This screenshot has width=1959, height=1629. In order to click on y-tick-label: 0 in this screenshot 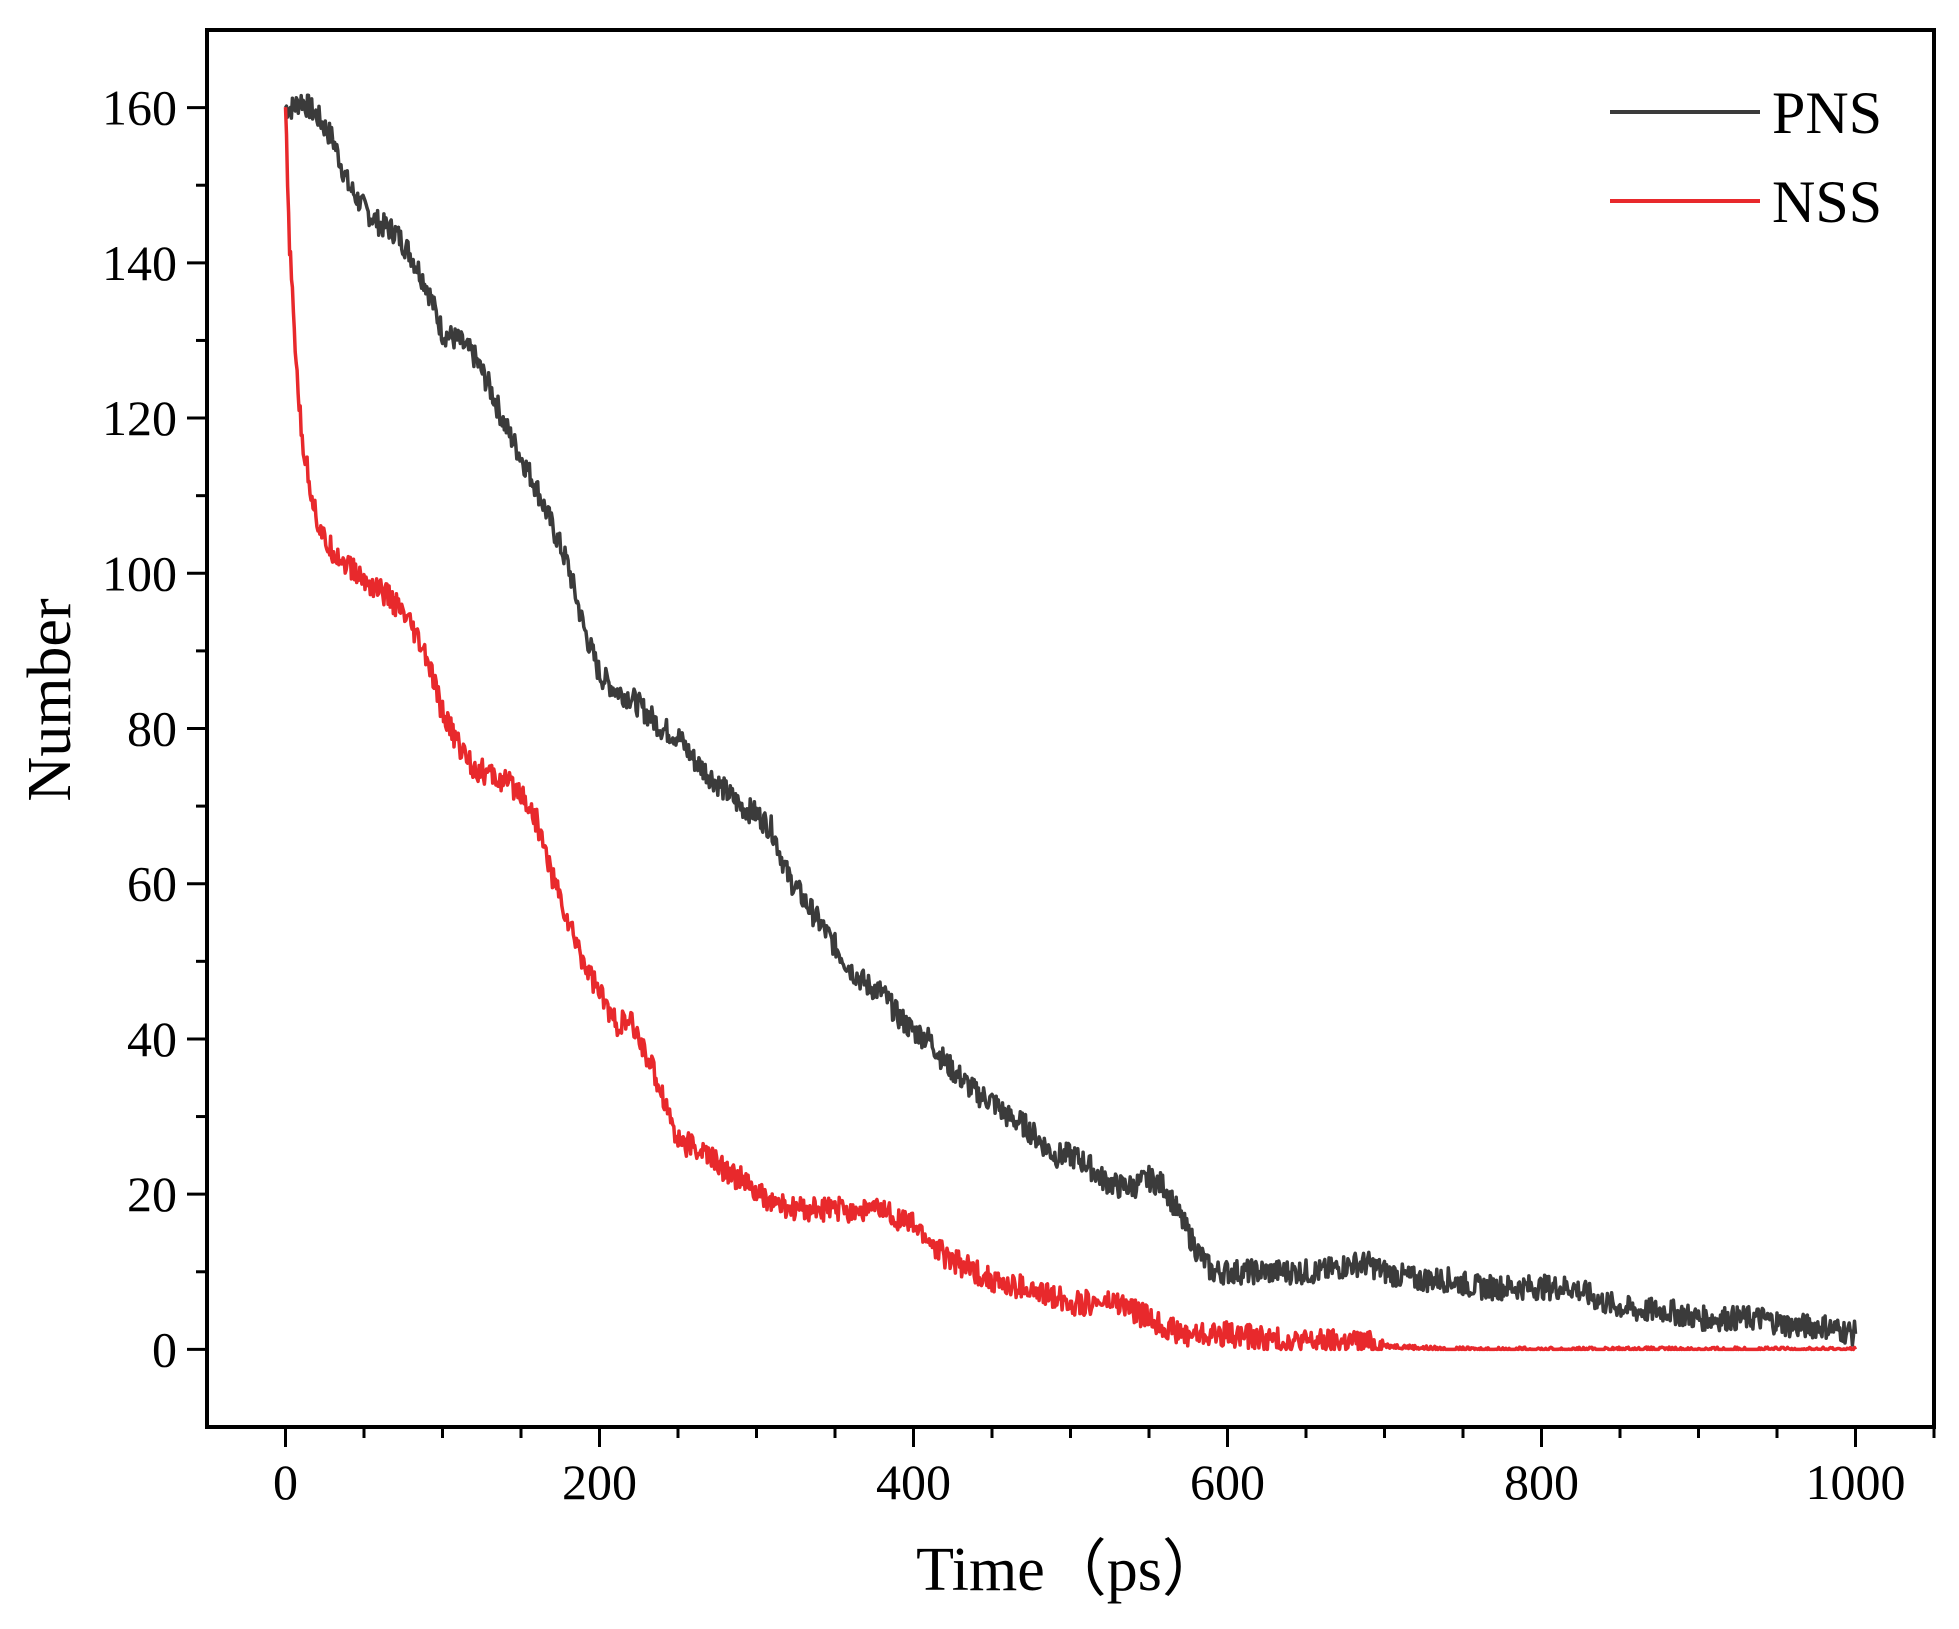, I will do `click(164, 1349)`.